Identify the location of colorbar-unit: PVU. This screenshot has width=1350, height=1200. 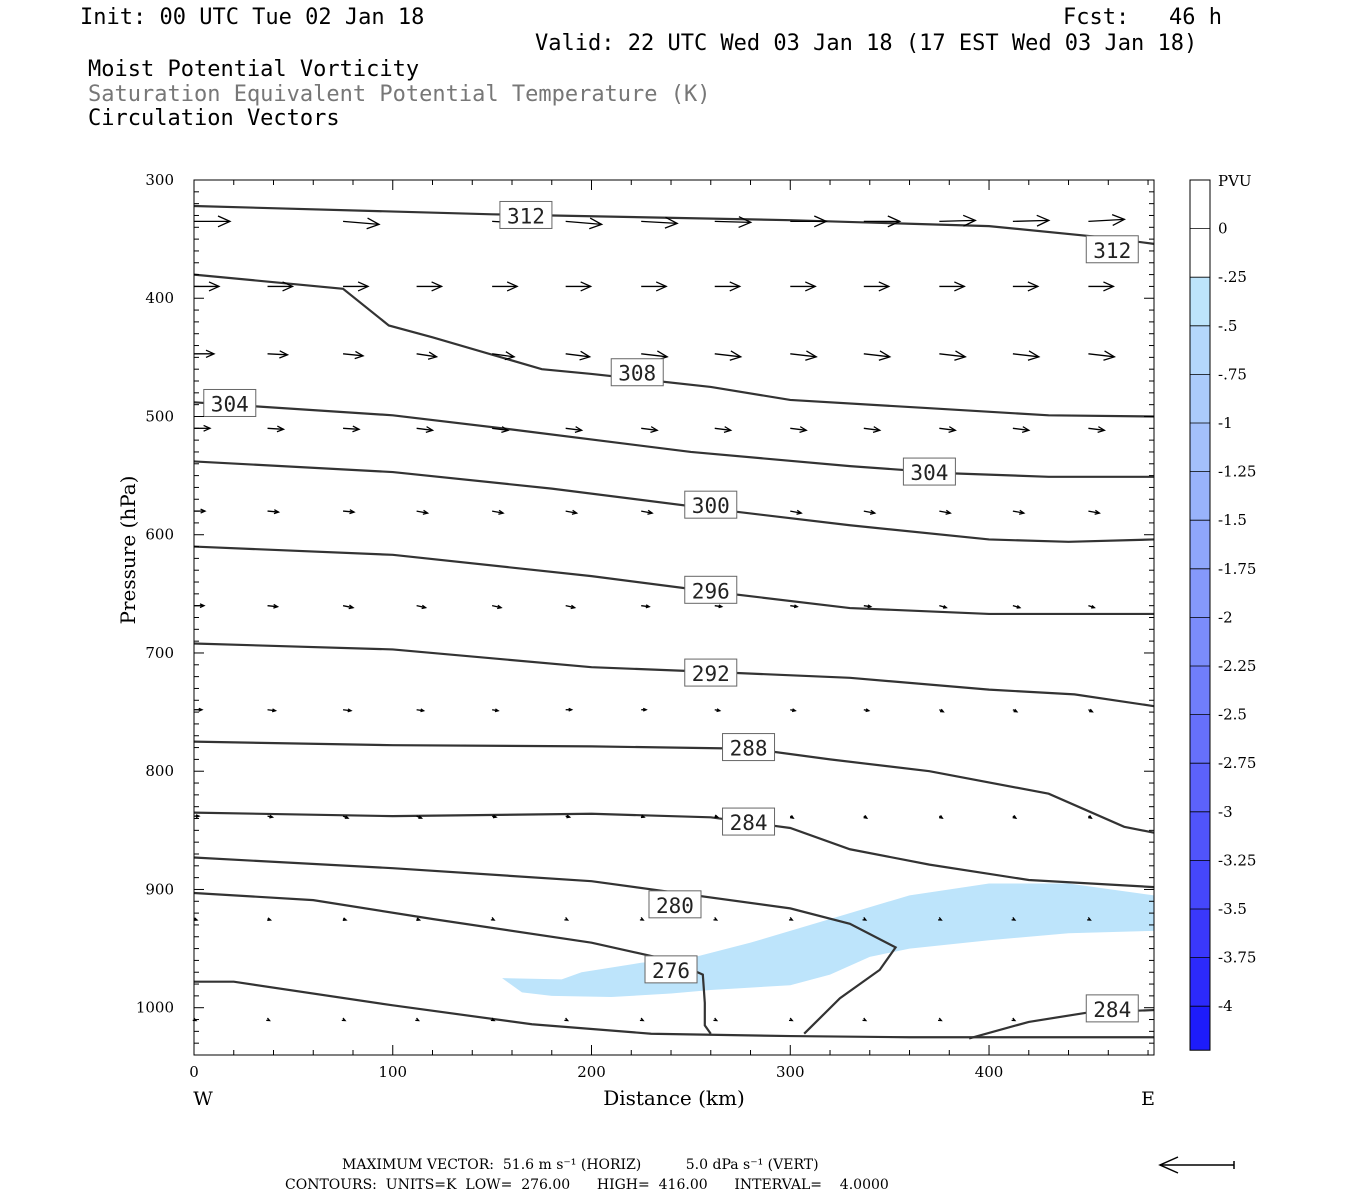
(1235, 181).